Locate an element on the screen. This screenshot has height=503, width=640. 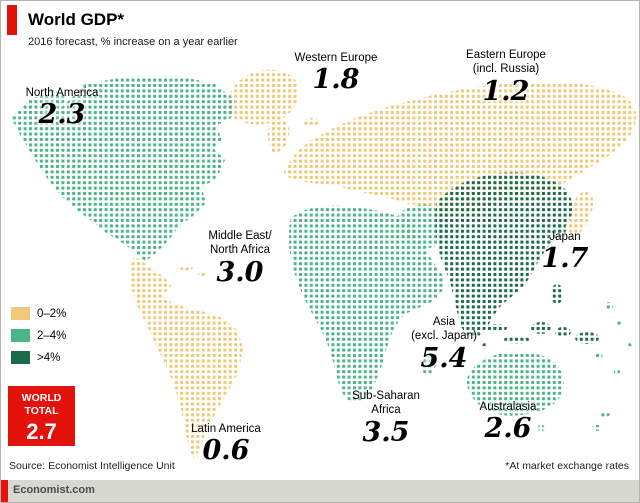
region-middle-east-north-africa: Middle East/ North Africa 3.0 is located at coordinates (240, 258).